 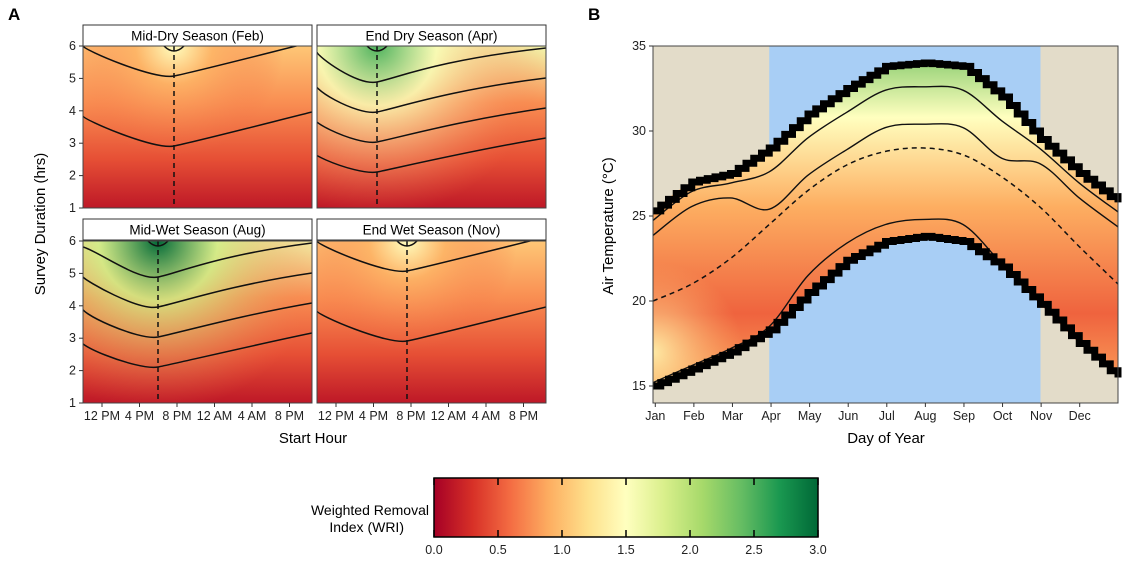 I want to click on y-tick-label: 25, so click(x=639, y=216).